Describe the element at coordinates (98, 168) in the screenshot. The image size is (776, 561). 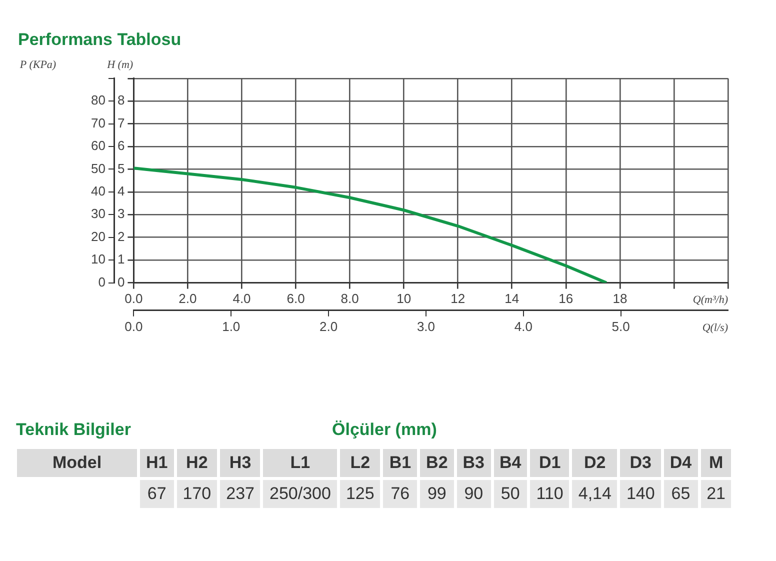
I see `y2-tick-label: 50` at that location.